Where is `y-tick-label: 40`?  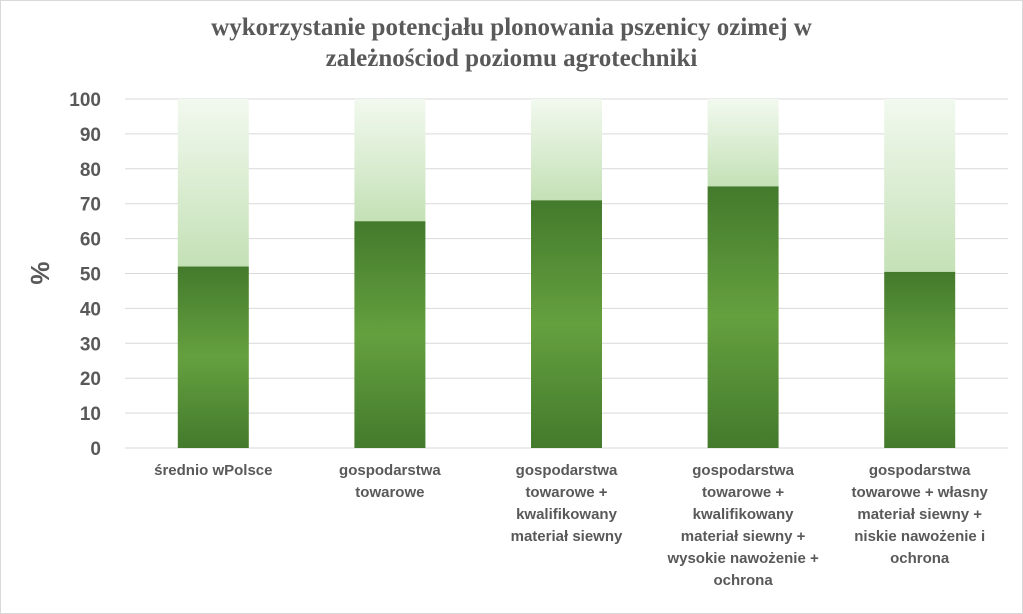
y-tick-label: 40 is located at coordinates (90, 309).